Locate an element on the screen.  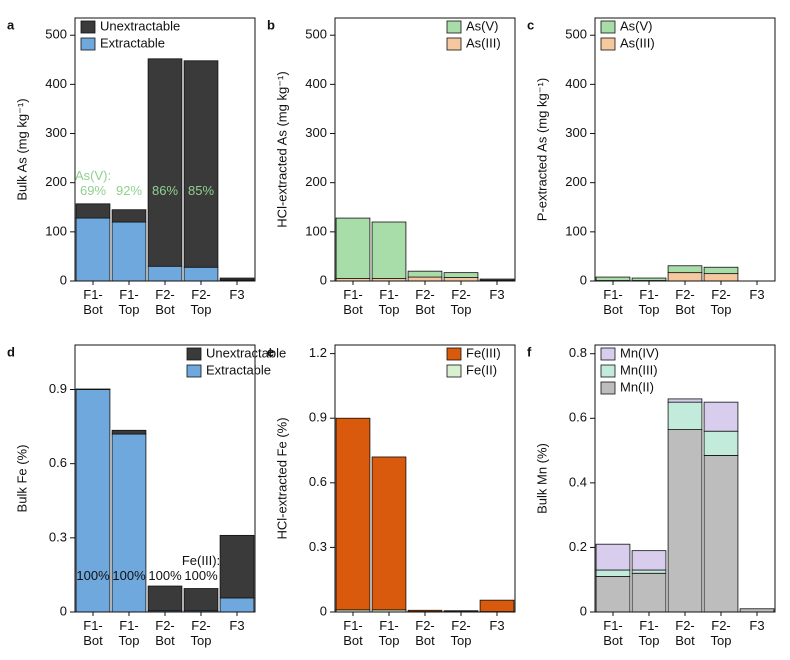
annotation-wrap: Fe(III): 100% is located at coordinates (201, 563).